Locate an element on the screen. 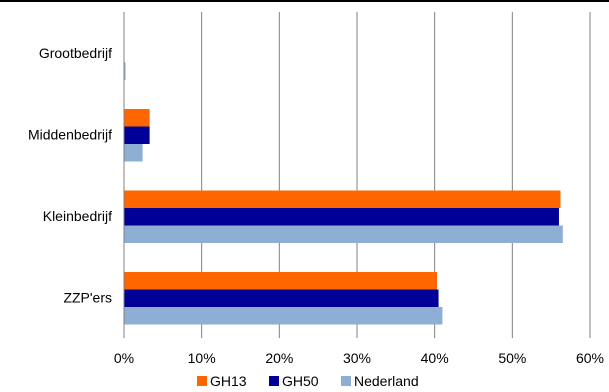 The width and height of the screenshot is (609, 392). legend: GH13 GH50 Nederland is located at coordinates (308, 381).